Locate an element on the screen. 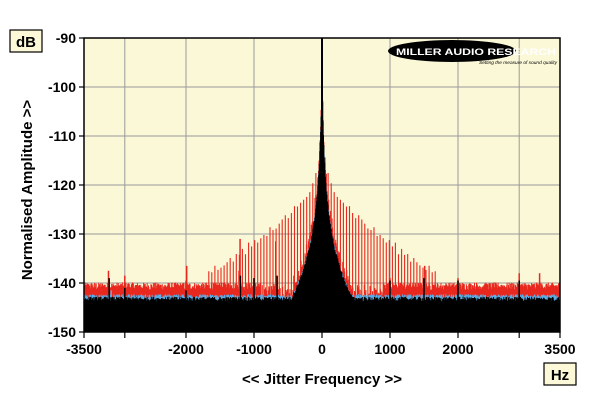 The image size is (600, 407). y-unit-box: dB is located at coordinates (26, 41).